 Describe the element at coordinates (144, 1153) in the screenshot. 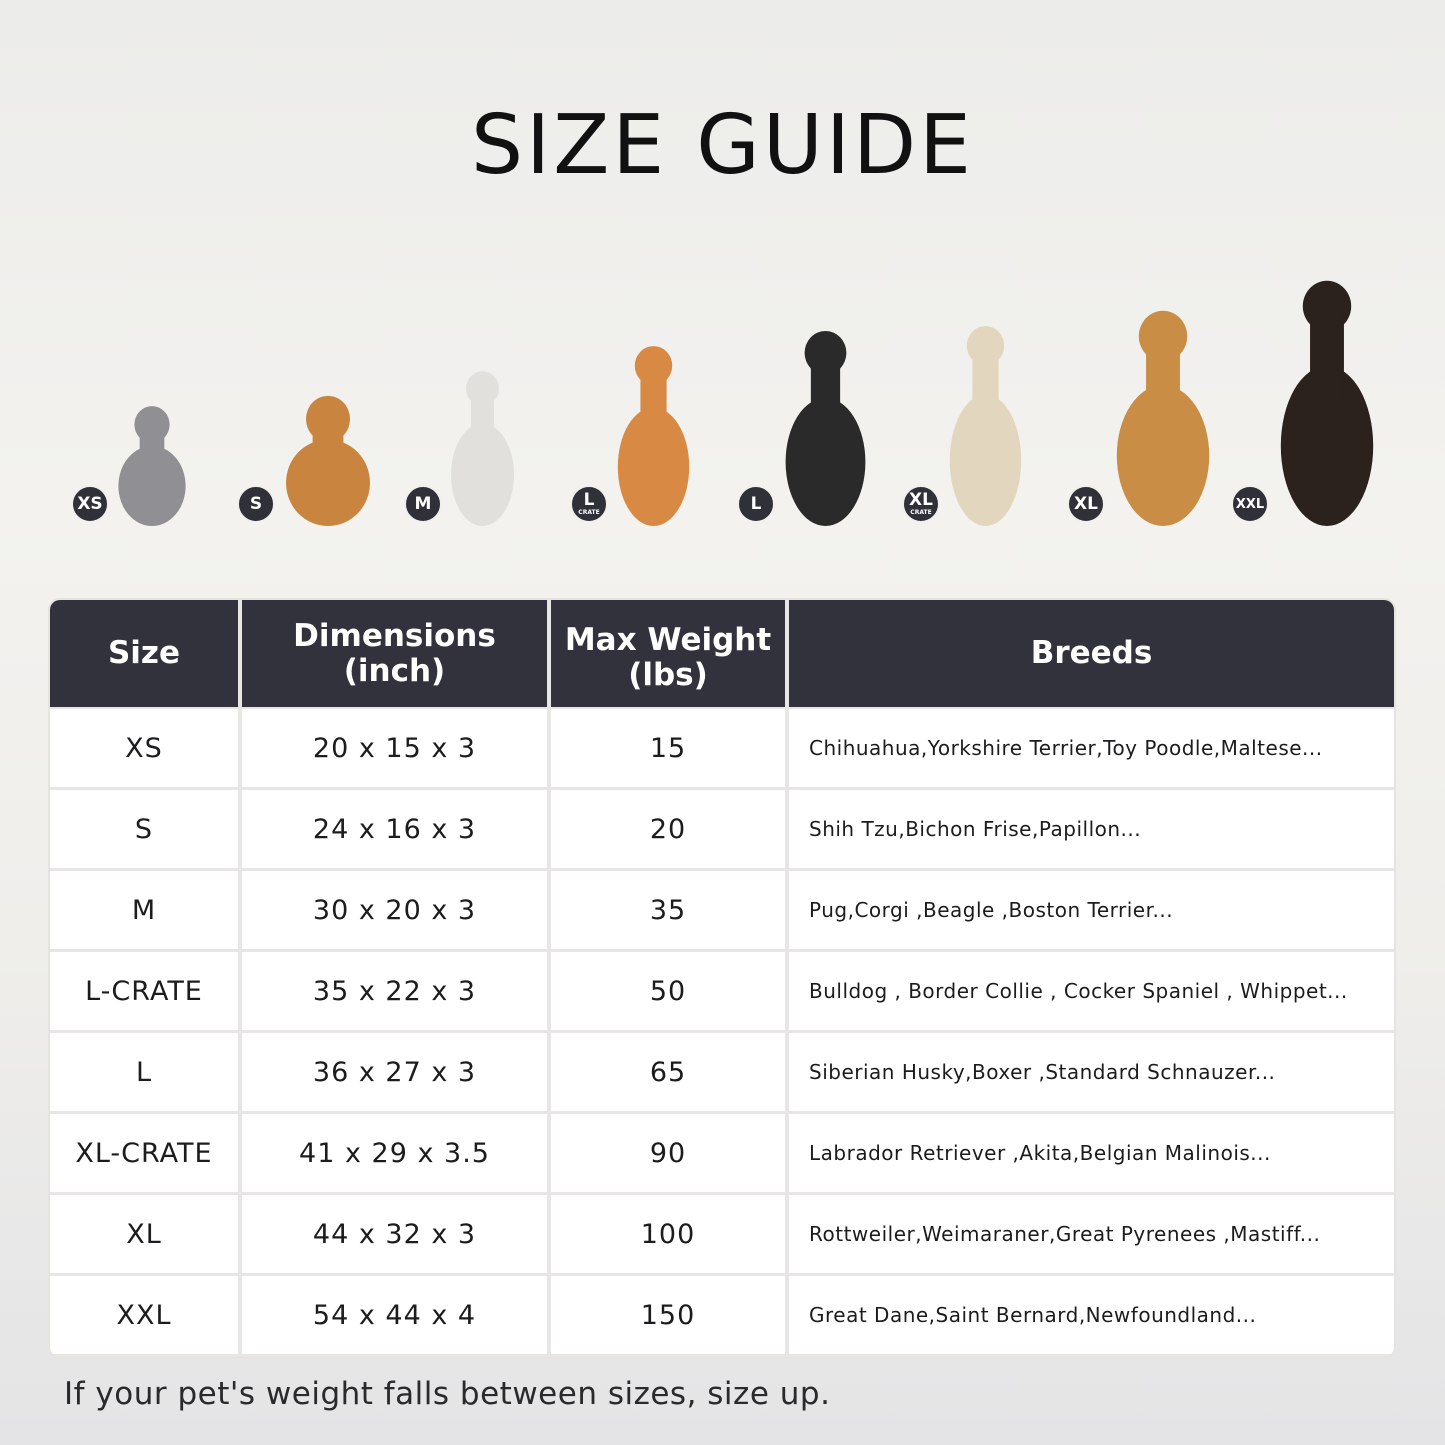

I see `size-cell: XL-CRATE` at that location.